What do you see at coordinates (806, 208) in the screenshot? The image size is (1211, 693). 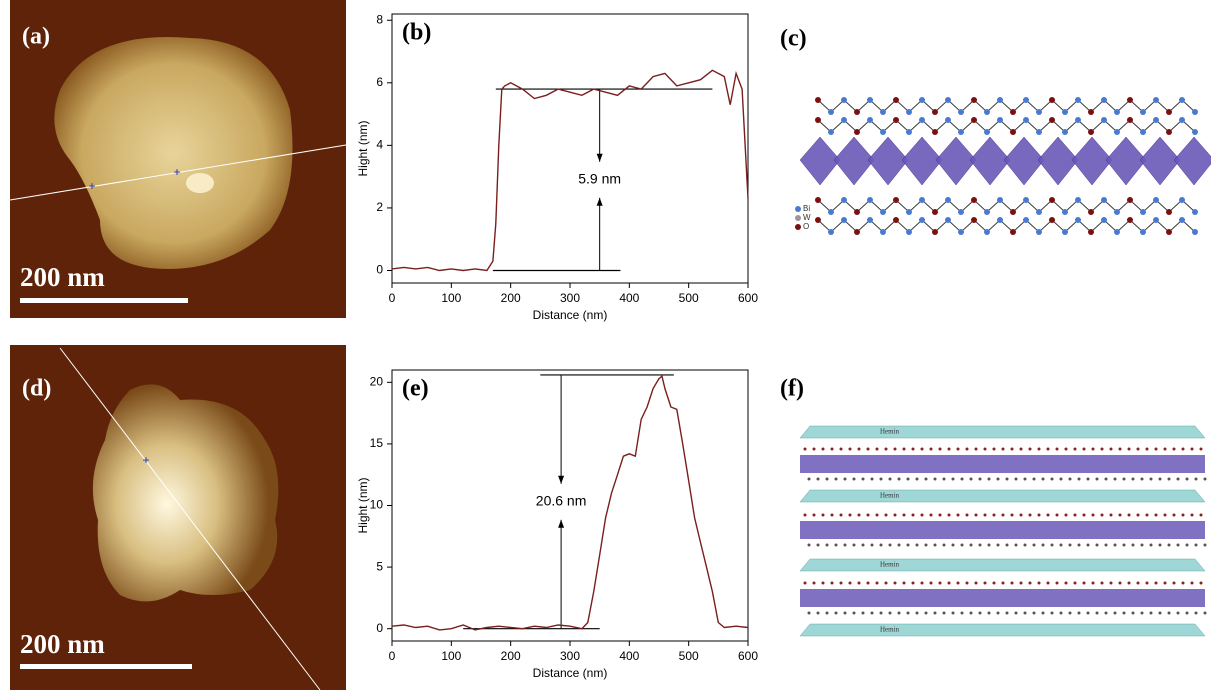 I see `legend-label: Bi` at bounding box center [806, 208].